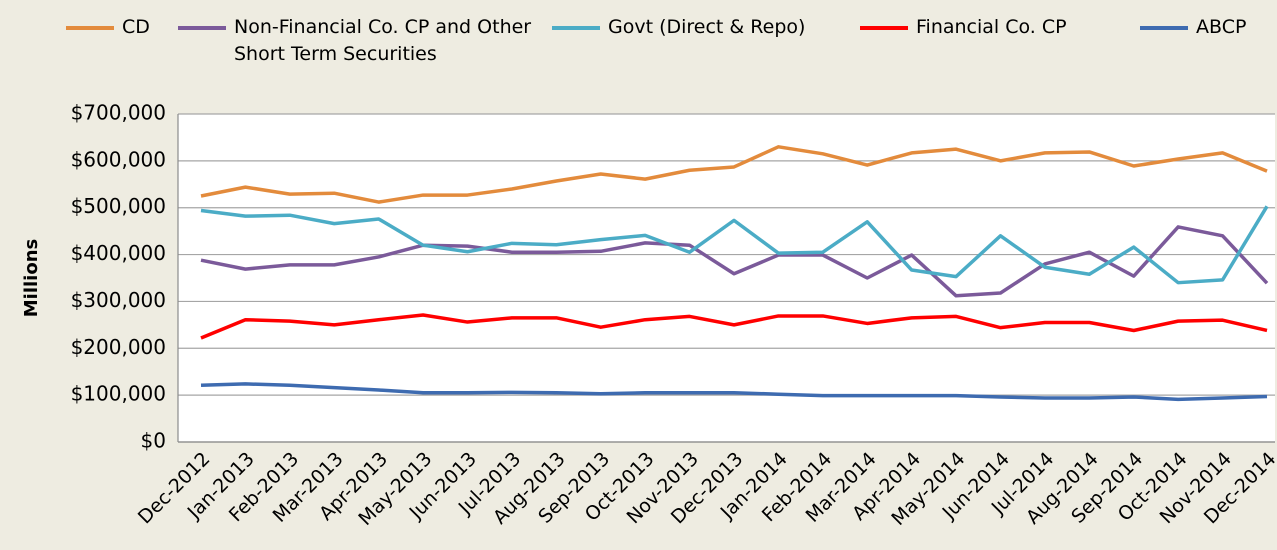 This screenshot has height=550, width=1277. I want to click on legend-item: Govt (Direct & Repo), so click(678, 27).